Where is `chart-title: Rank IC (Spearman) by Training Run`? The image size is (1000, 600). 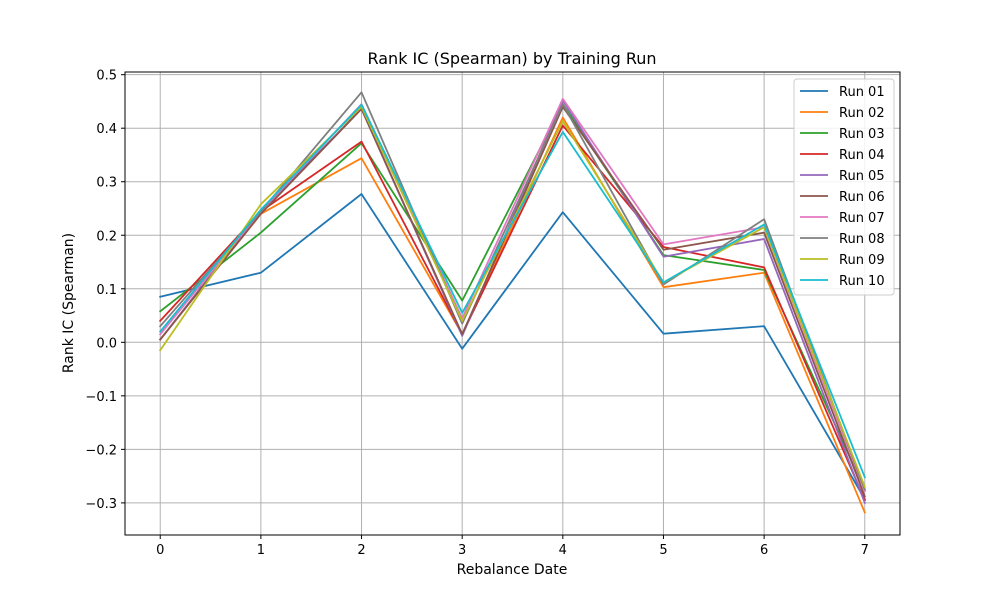 chart-title: Rank IC (Spearman) by Training Run is located at coordinates (511, 58).